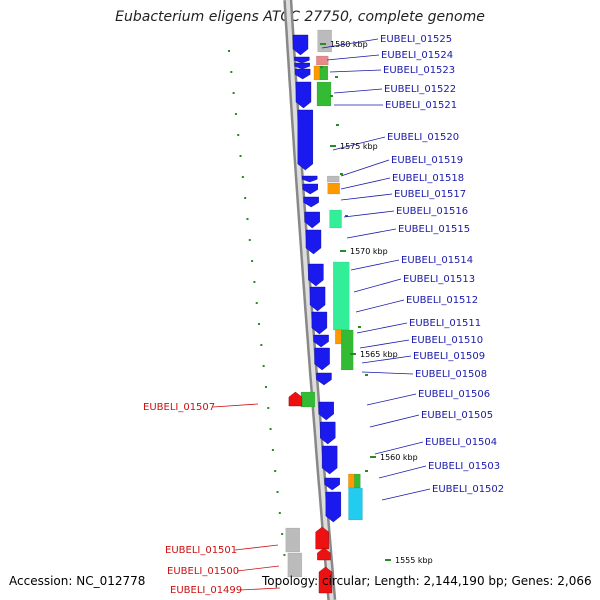 The height and width of the screenshot is (600, 600). I want to click on gene-label: EUBELI_01525, so click(416, 39).